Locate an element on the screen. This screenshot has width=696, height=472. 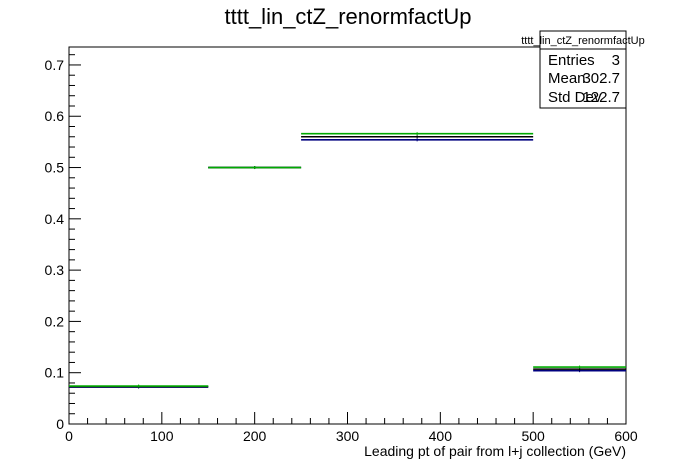
stats-entries-value: 3 is located at coordinates (616, 60).